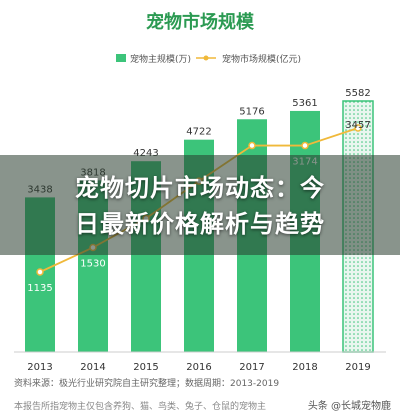  What do you see at coordinates (357, 93) in the screenshot?
I see `bar-value-label: 5582` at bounding box center [357, 93].